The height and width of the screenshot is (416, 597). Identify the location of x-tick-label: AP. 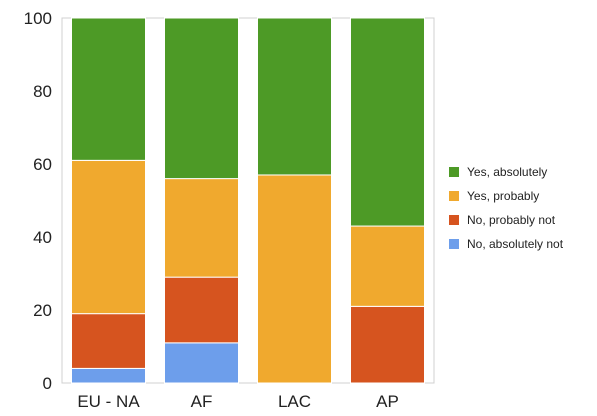
(387, 401).